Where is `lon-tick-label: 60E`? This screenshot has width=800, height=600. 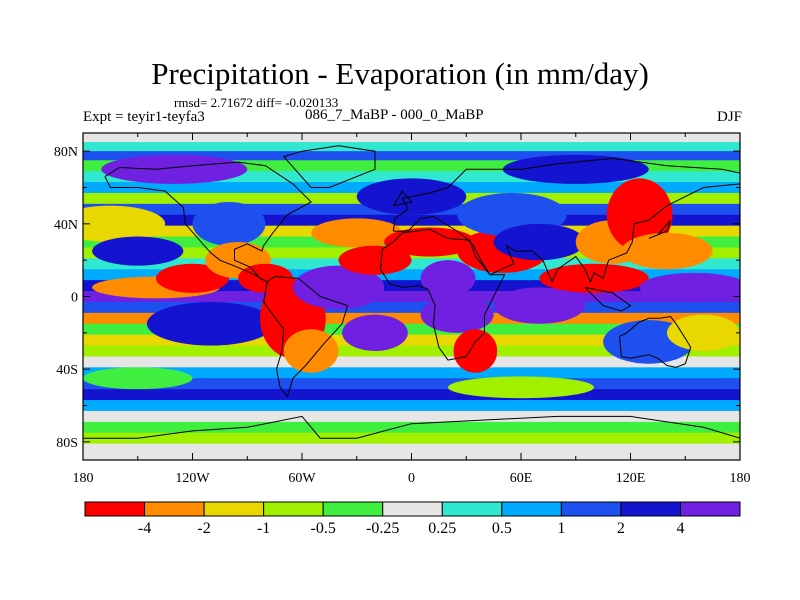 lon-tick-label: 60E is located at coordinates (521, 478).